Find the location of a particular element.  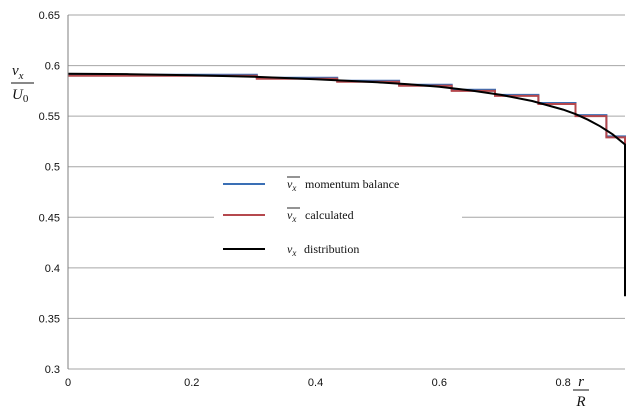

y-axis-label-numerator: vx is located at coordinates (18, 72).